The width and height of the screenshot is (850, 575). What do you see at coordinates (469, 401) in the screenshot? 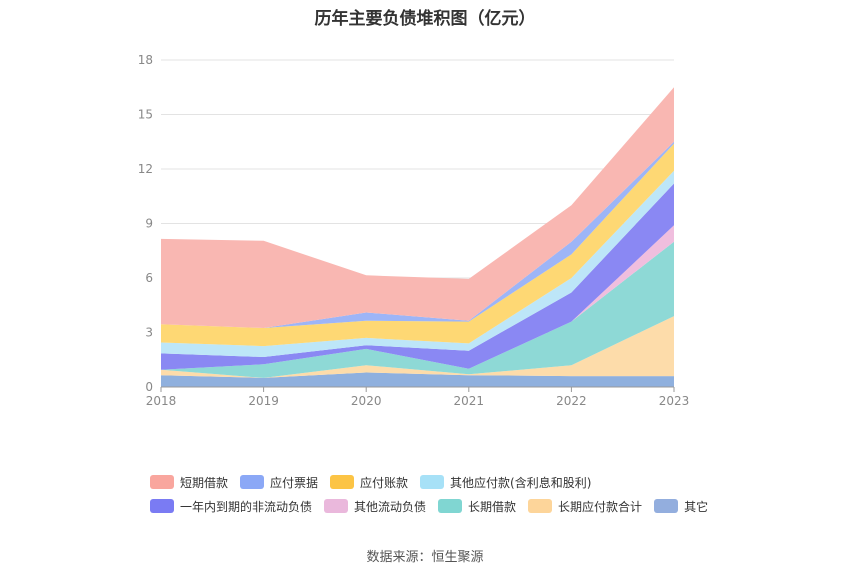
I see `x-tick-label: 2021` at bounding box center [469, 401].